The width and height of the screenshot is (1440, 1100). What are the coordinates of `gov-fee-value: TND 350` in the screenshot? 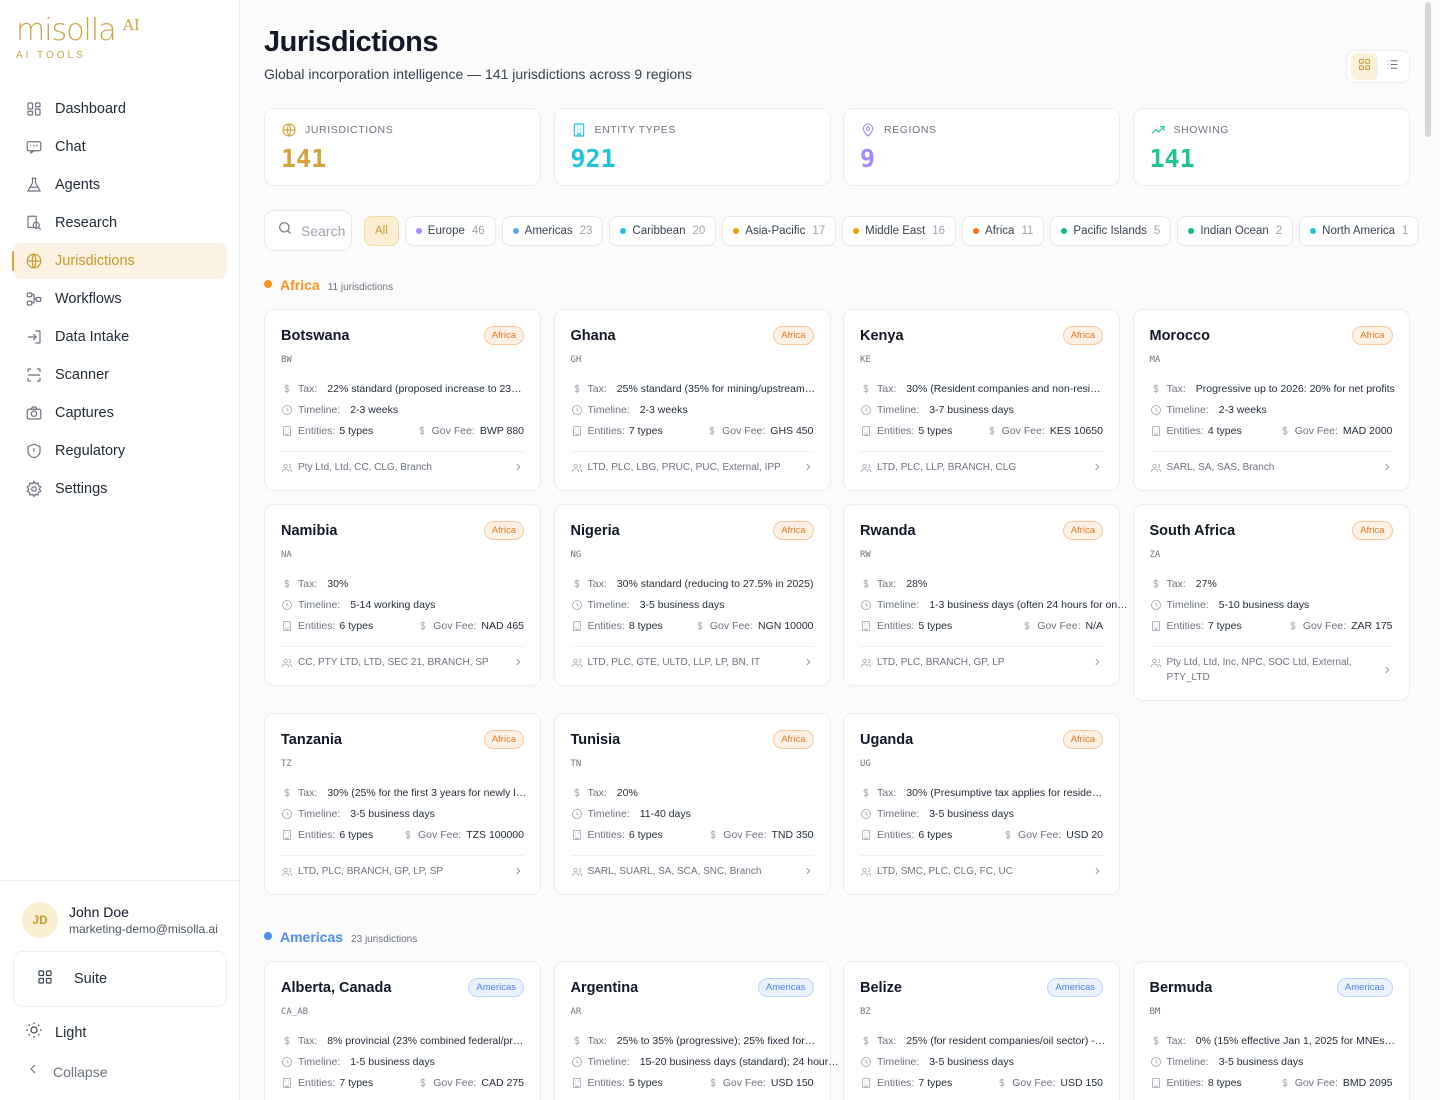 It's located at (792, 835).